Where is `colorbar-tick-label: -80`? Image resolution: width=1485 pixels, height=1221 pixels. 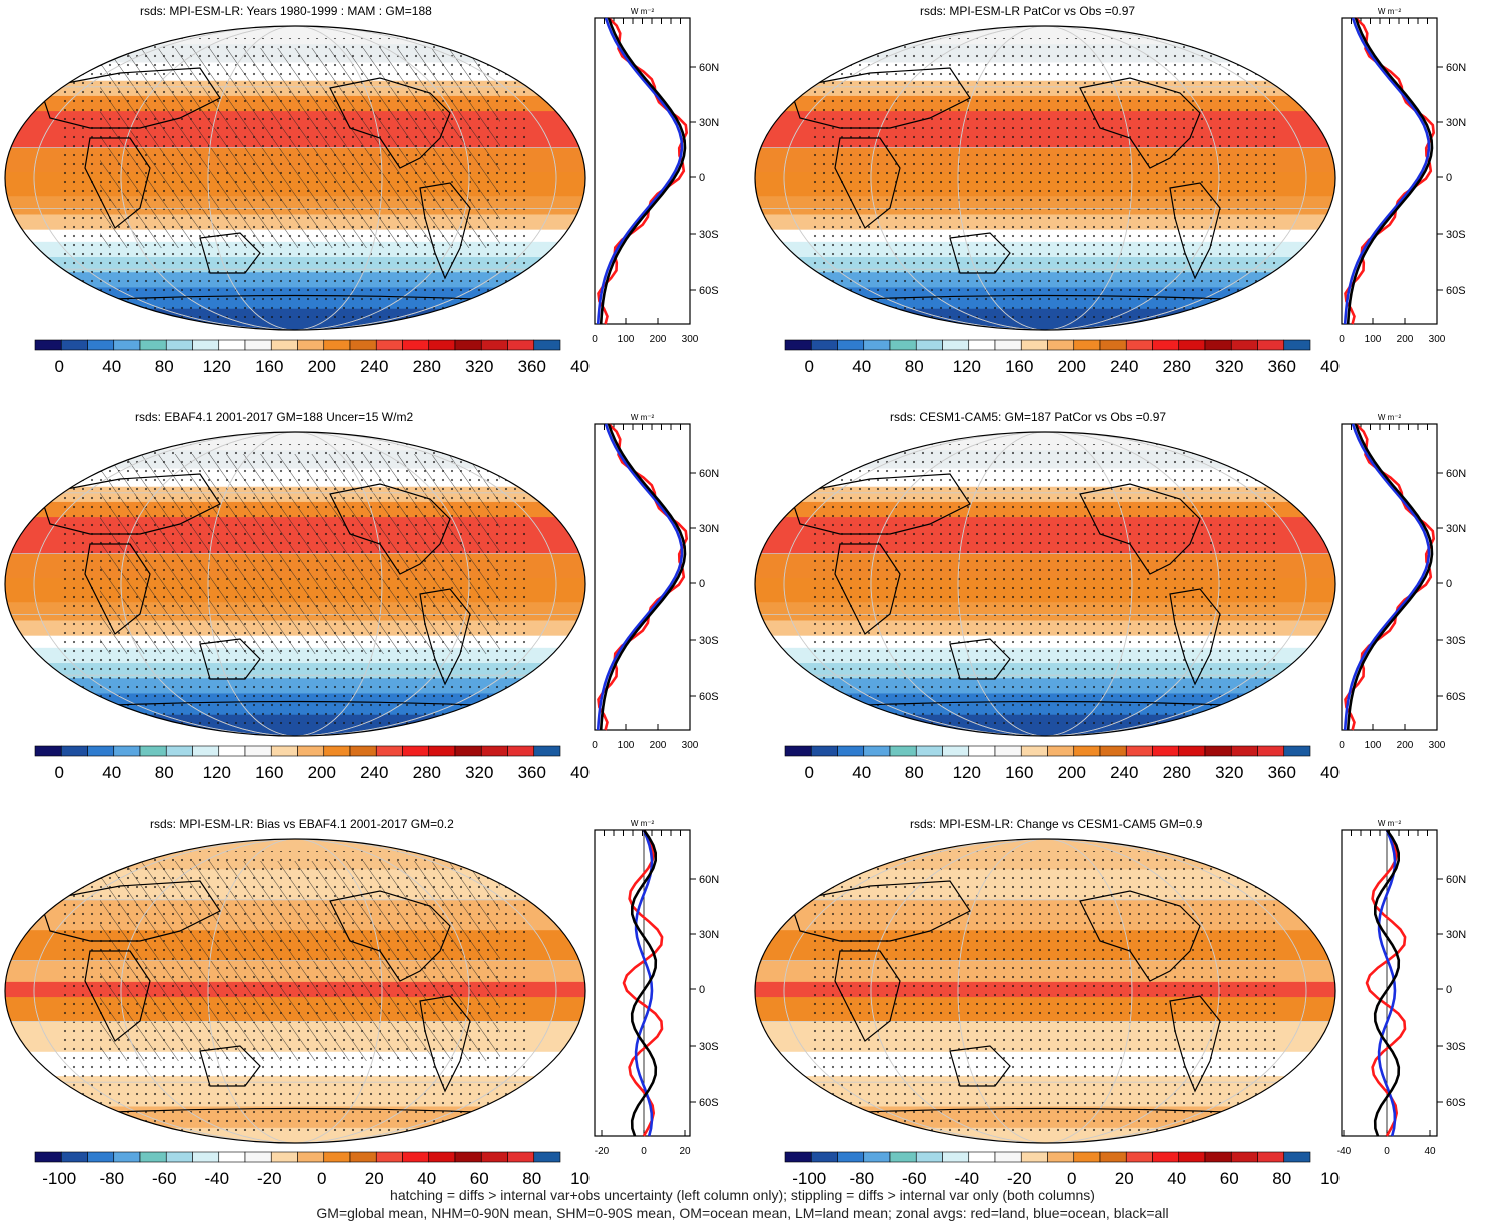
colorbar-tick-label: -80 is located at coordinates (861, 1177).